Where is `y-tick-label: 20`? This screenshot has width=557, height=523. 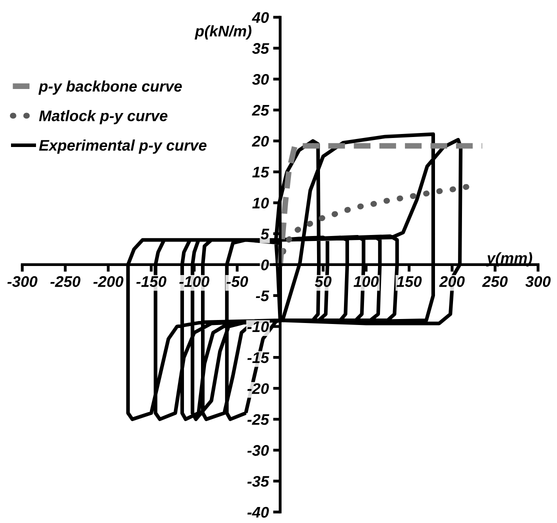
y-tick-label: 20 is located at coordinates (260, 141).